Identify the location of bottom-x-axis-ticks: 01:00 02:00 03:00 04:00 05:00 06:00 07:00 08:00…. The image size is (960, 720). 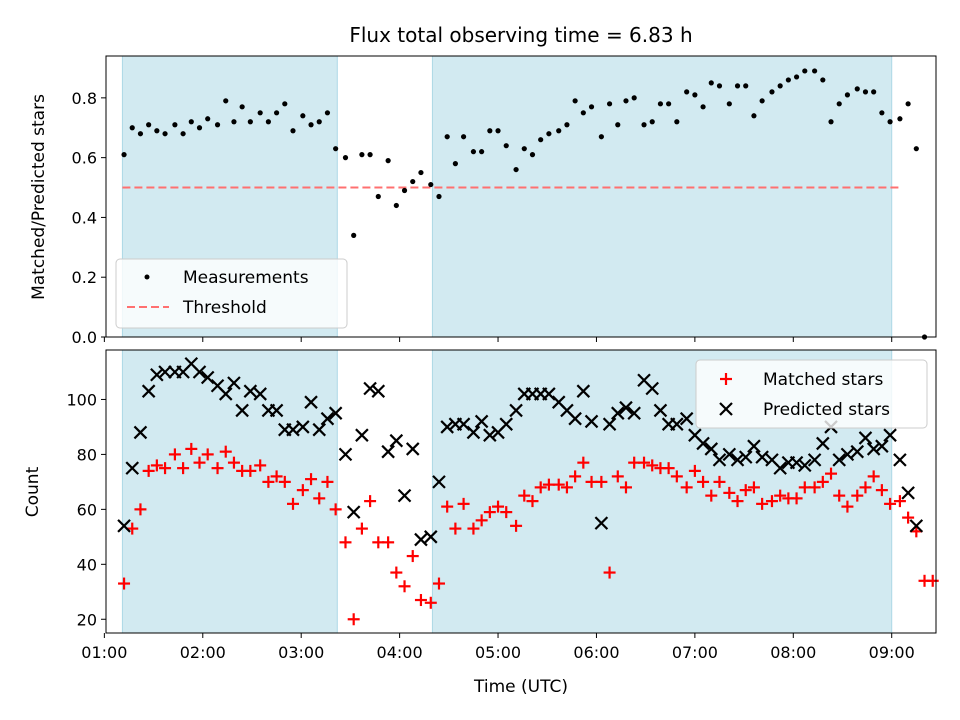
(498, 647).